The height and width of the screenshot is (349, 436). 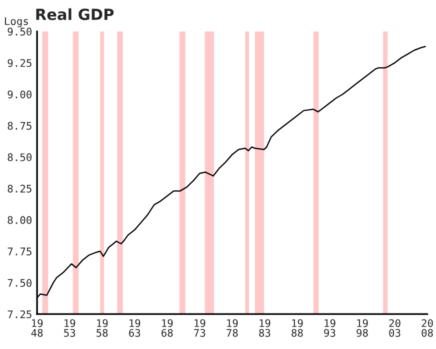 What do you see at coordinates (16, 22) in the screenshot?
I see `y-axis-title: Logs` at bounding box center [16, 22].